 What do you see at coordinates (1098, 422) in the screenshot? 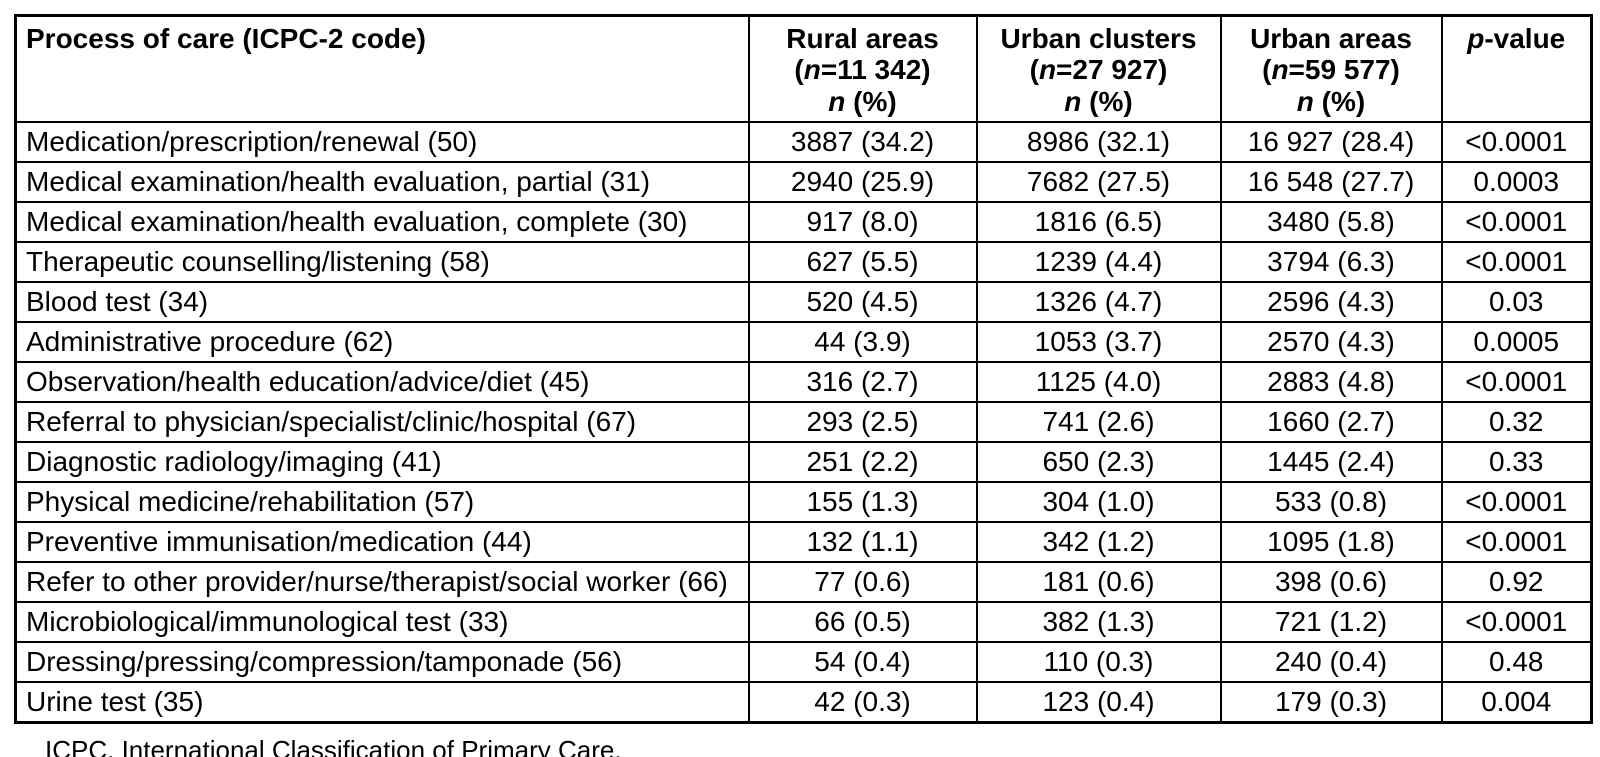
I see `urban-clusters-value: 741 (2.6)` at bounding box center [1098, 422].